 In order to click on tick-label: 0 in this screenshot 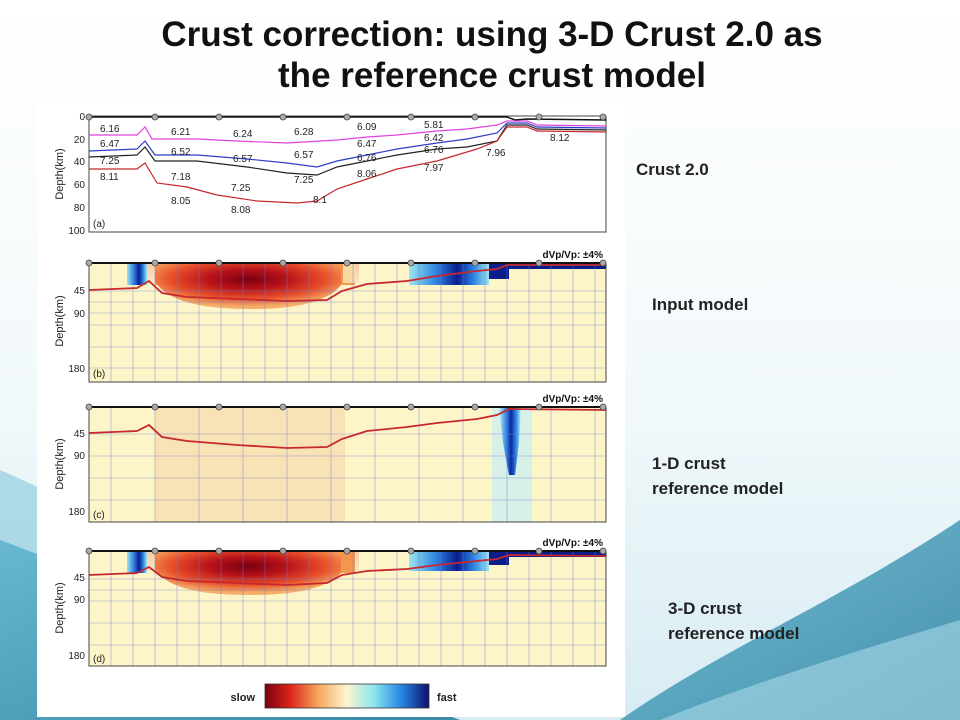, I will do `click(82, 117)`.